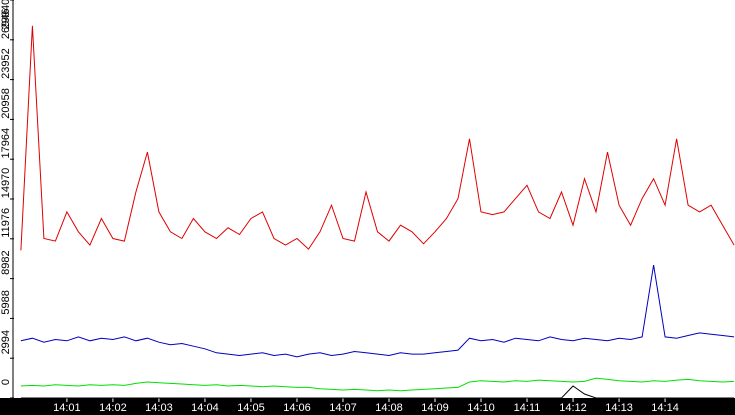  Describe the element at coordinates (6, 183) in the screenshot. I see `y-tick-label: 14970` at that location.